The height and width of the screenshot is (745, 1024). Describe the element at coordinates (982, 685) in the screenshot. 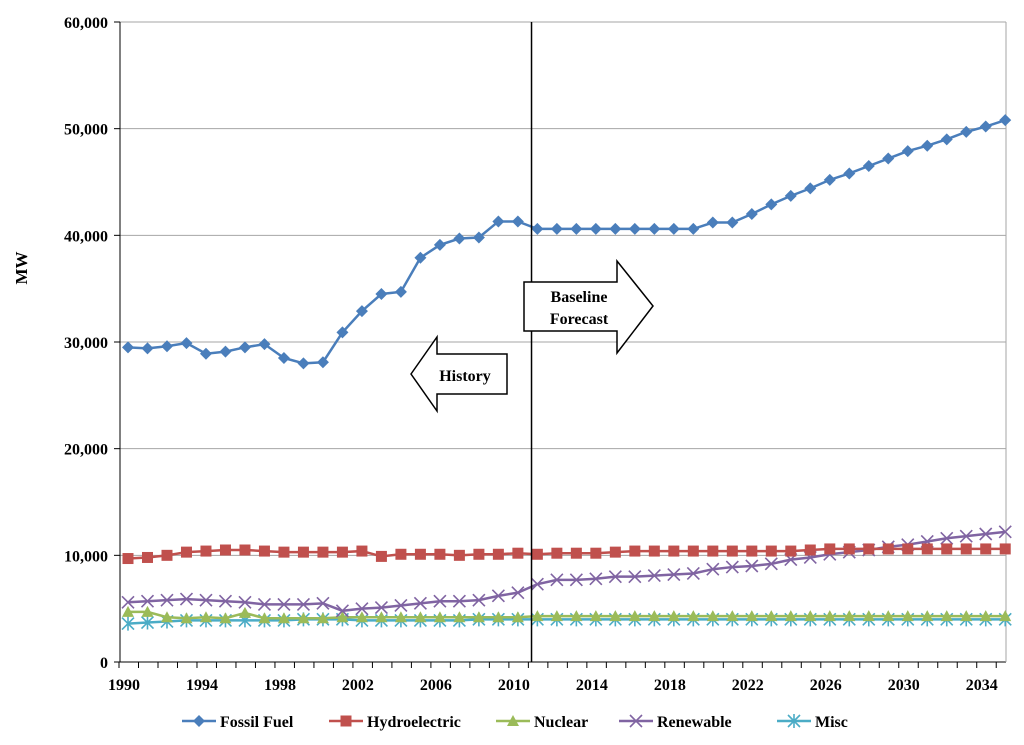

I see `x-tick-label: 2034` at that location.